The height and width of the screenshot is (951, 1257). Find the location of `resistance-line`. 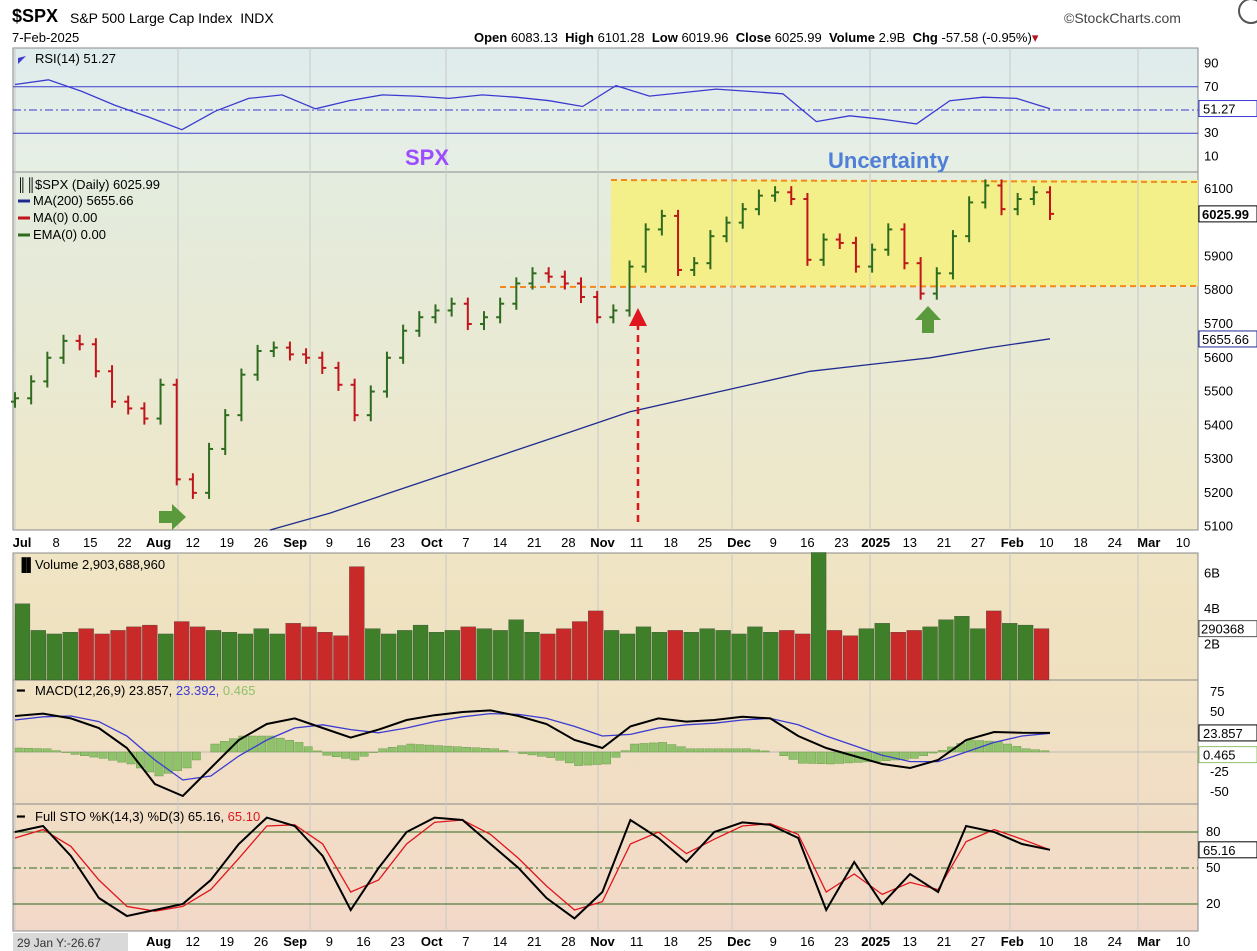

resistance-line is located at coordinates (904, 181).